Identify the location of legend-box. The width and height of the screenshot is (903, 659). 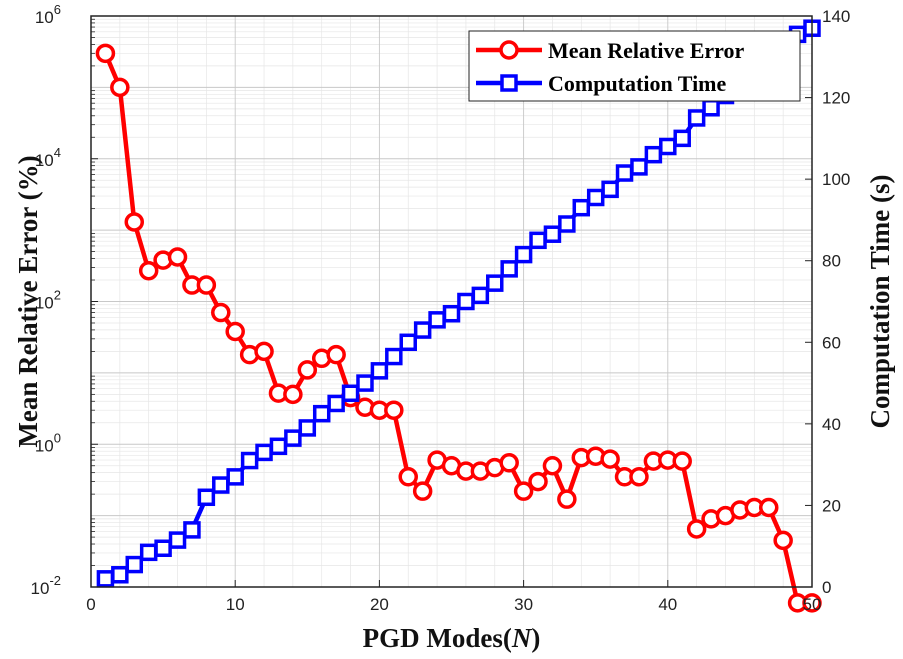
(634, 66).